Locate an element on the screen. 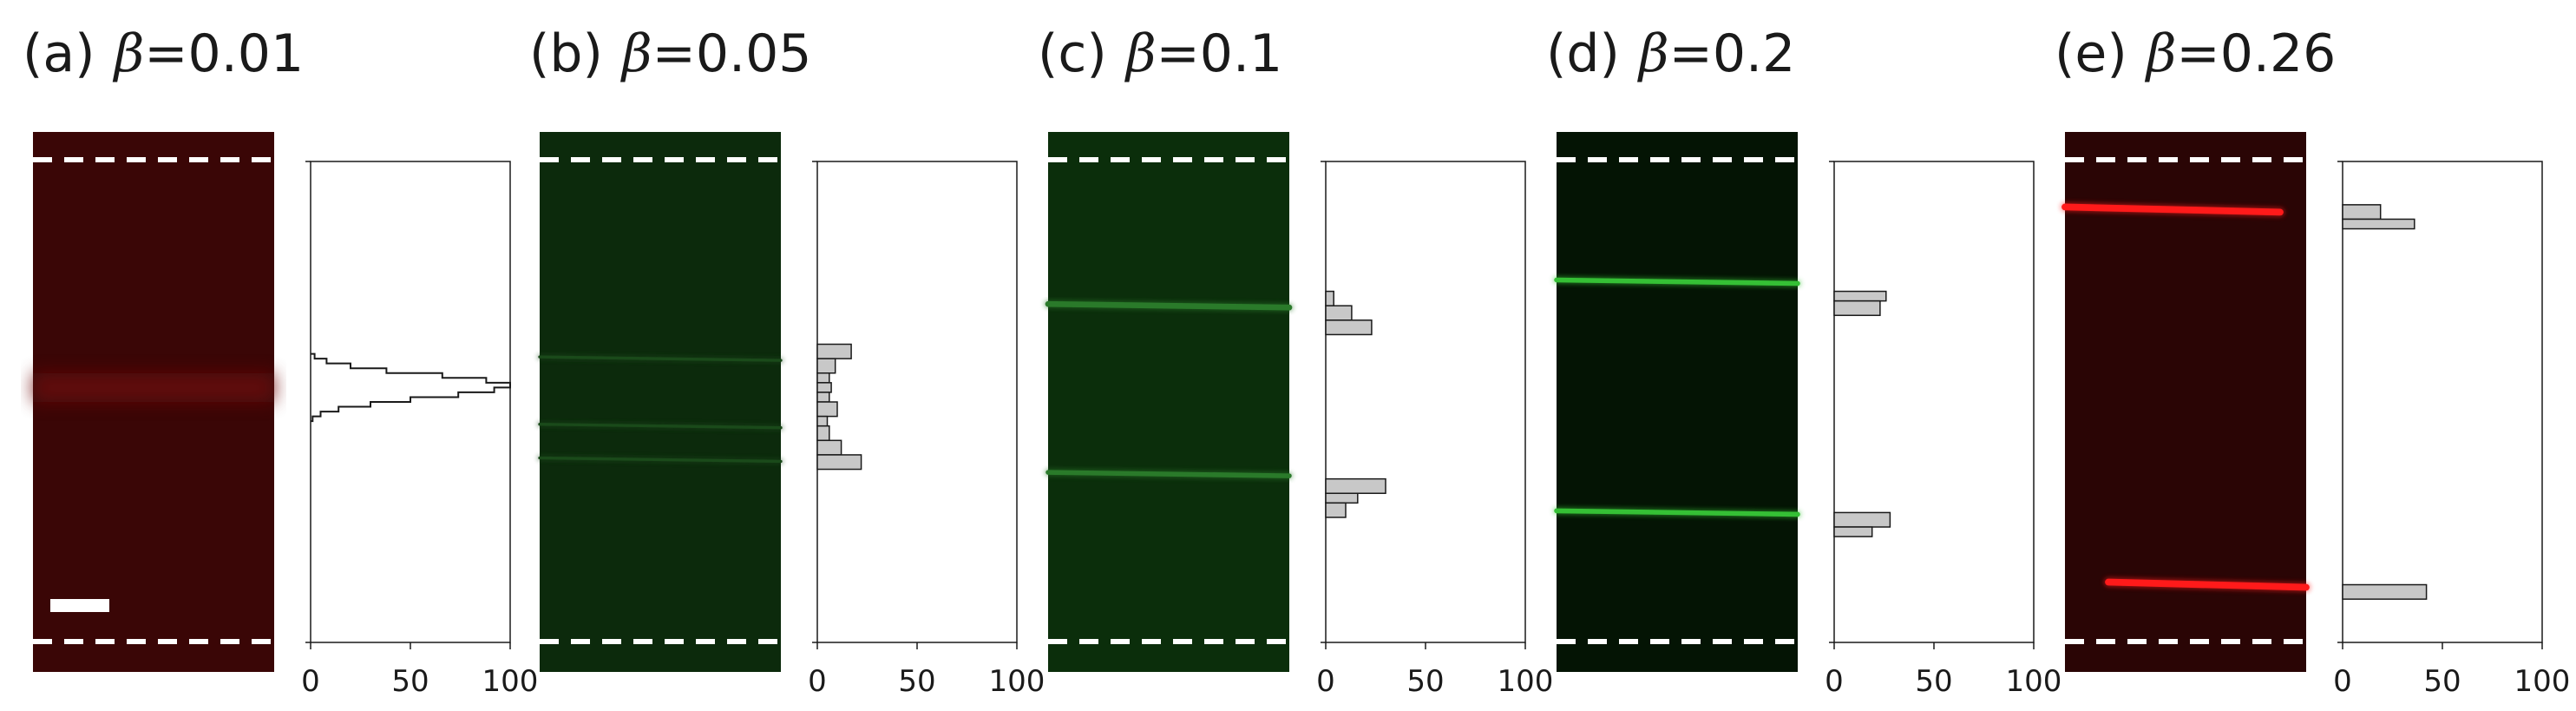  panel-title: (b) β=0.05 is located at coordinates (670, 53).